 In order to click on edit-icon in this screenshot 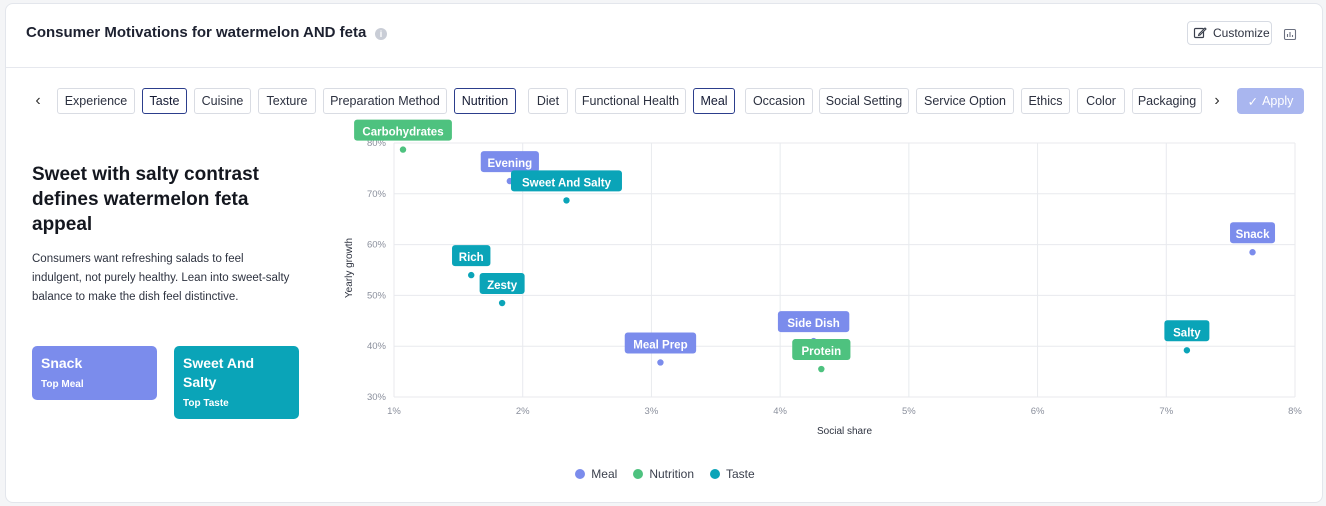, I will do `click(1200, 33)`.